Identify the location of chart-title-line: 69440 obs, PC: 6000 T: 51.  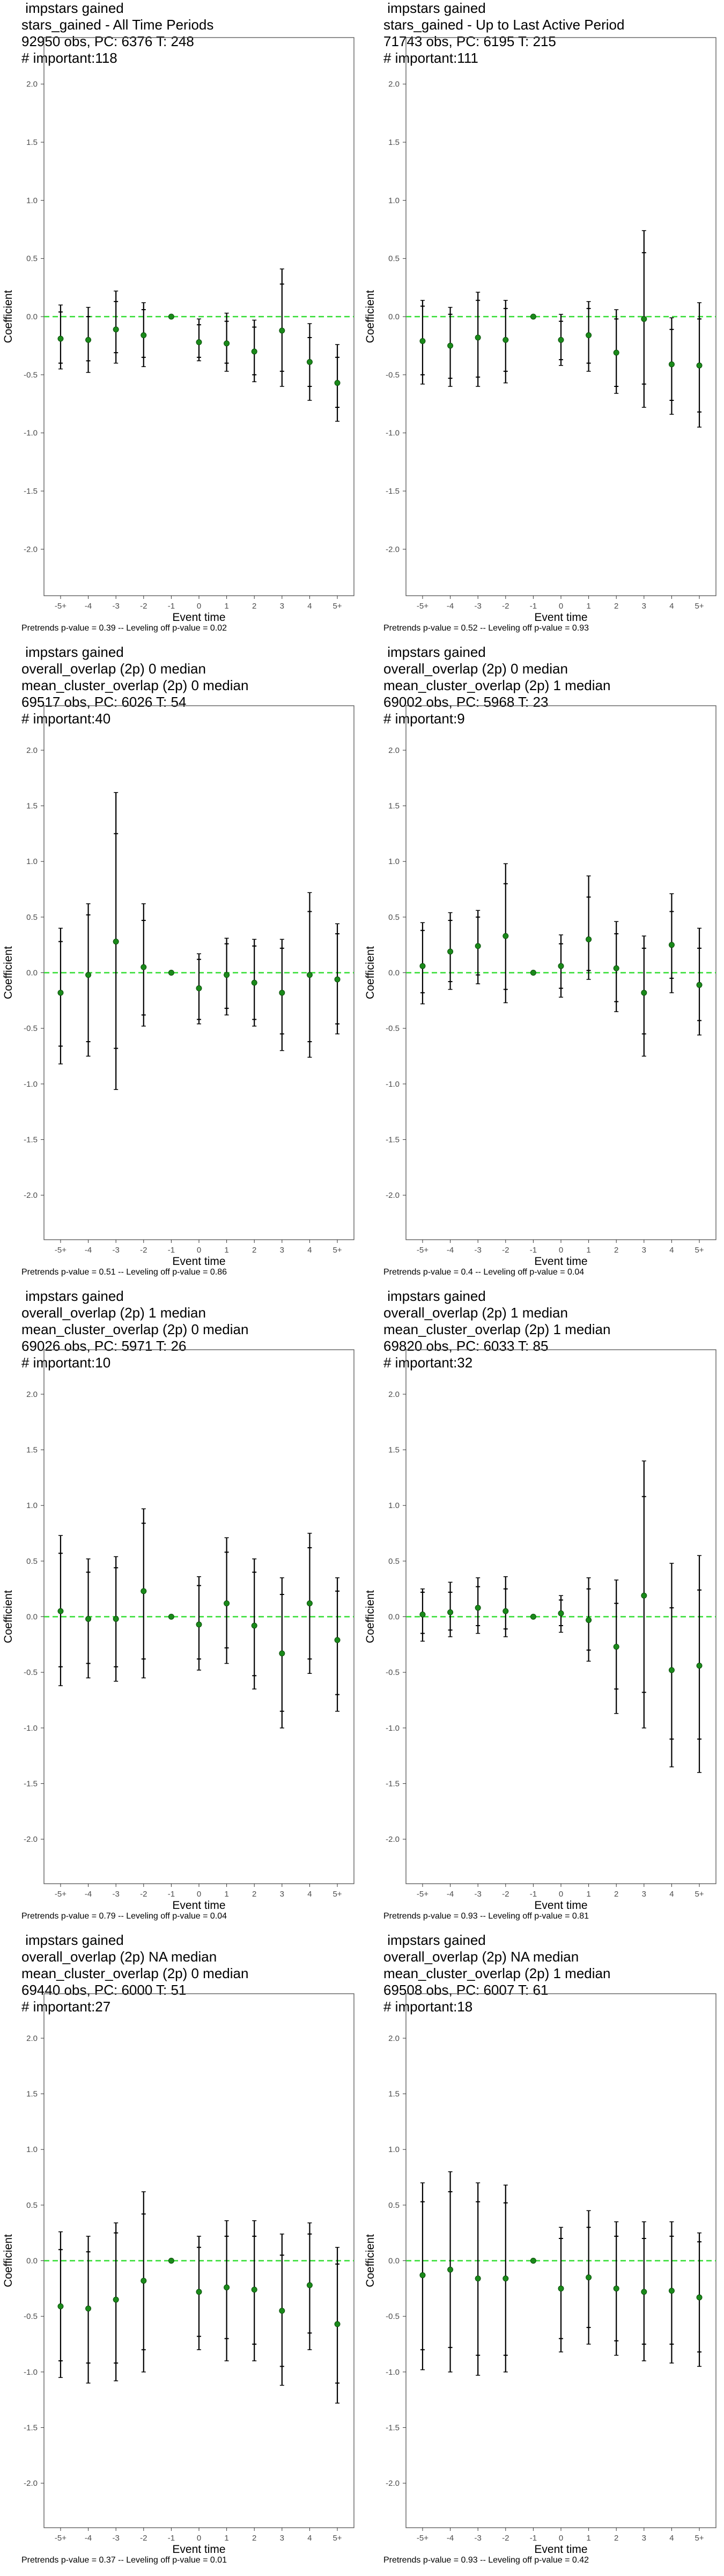
(104, 1990).